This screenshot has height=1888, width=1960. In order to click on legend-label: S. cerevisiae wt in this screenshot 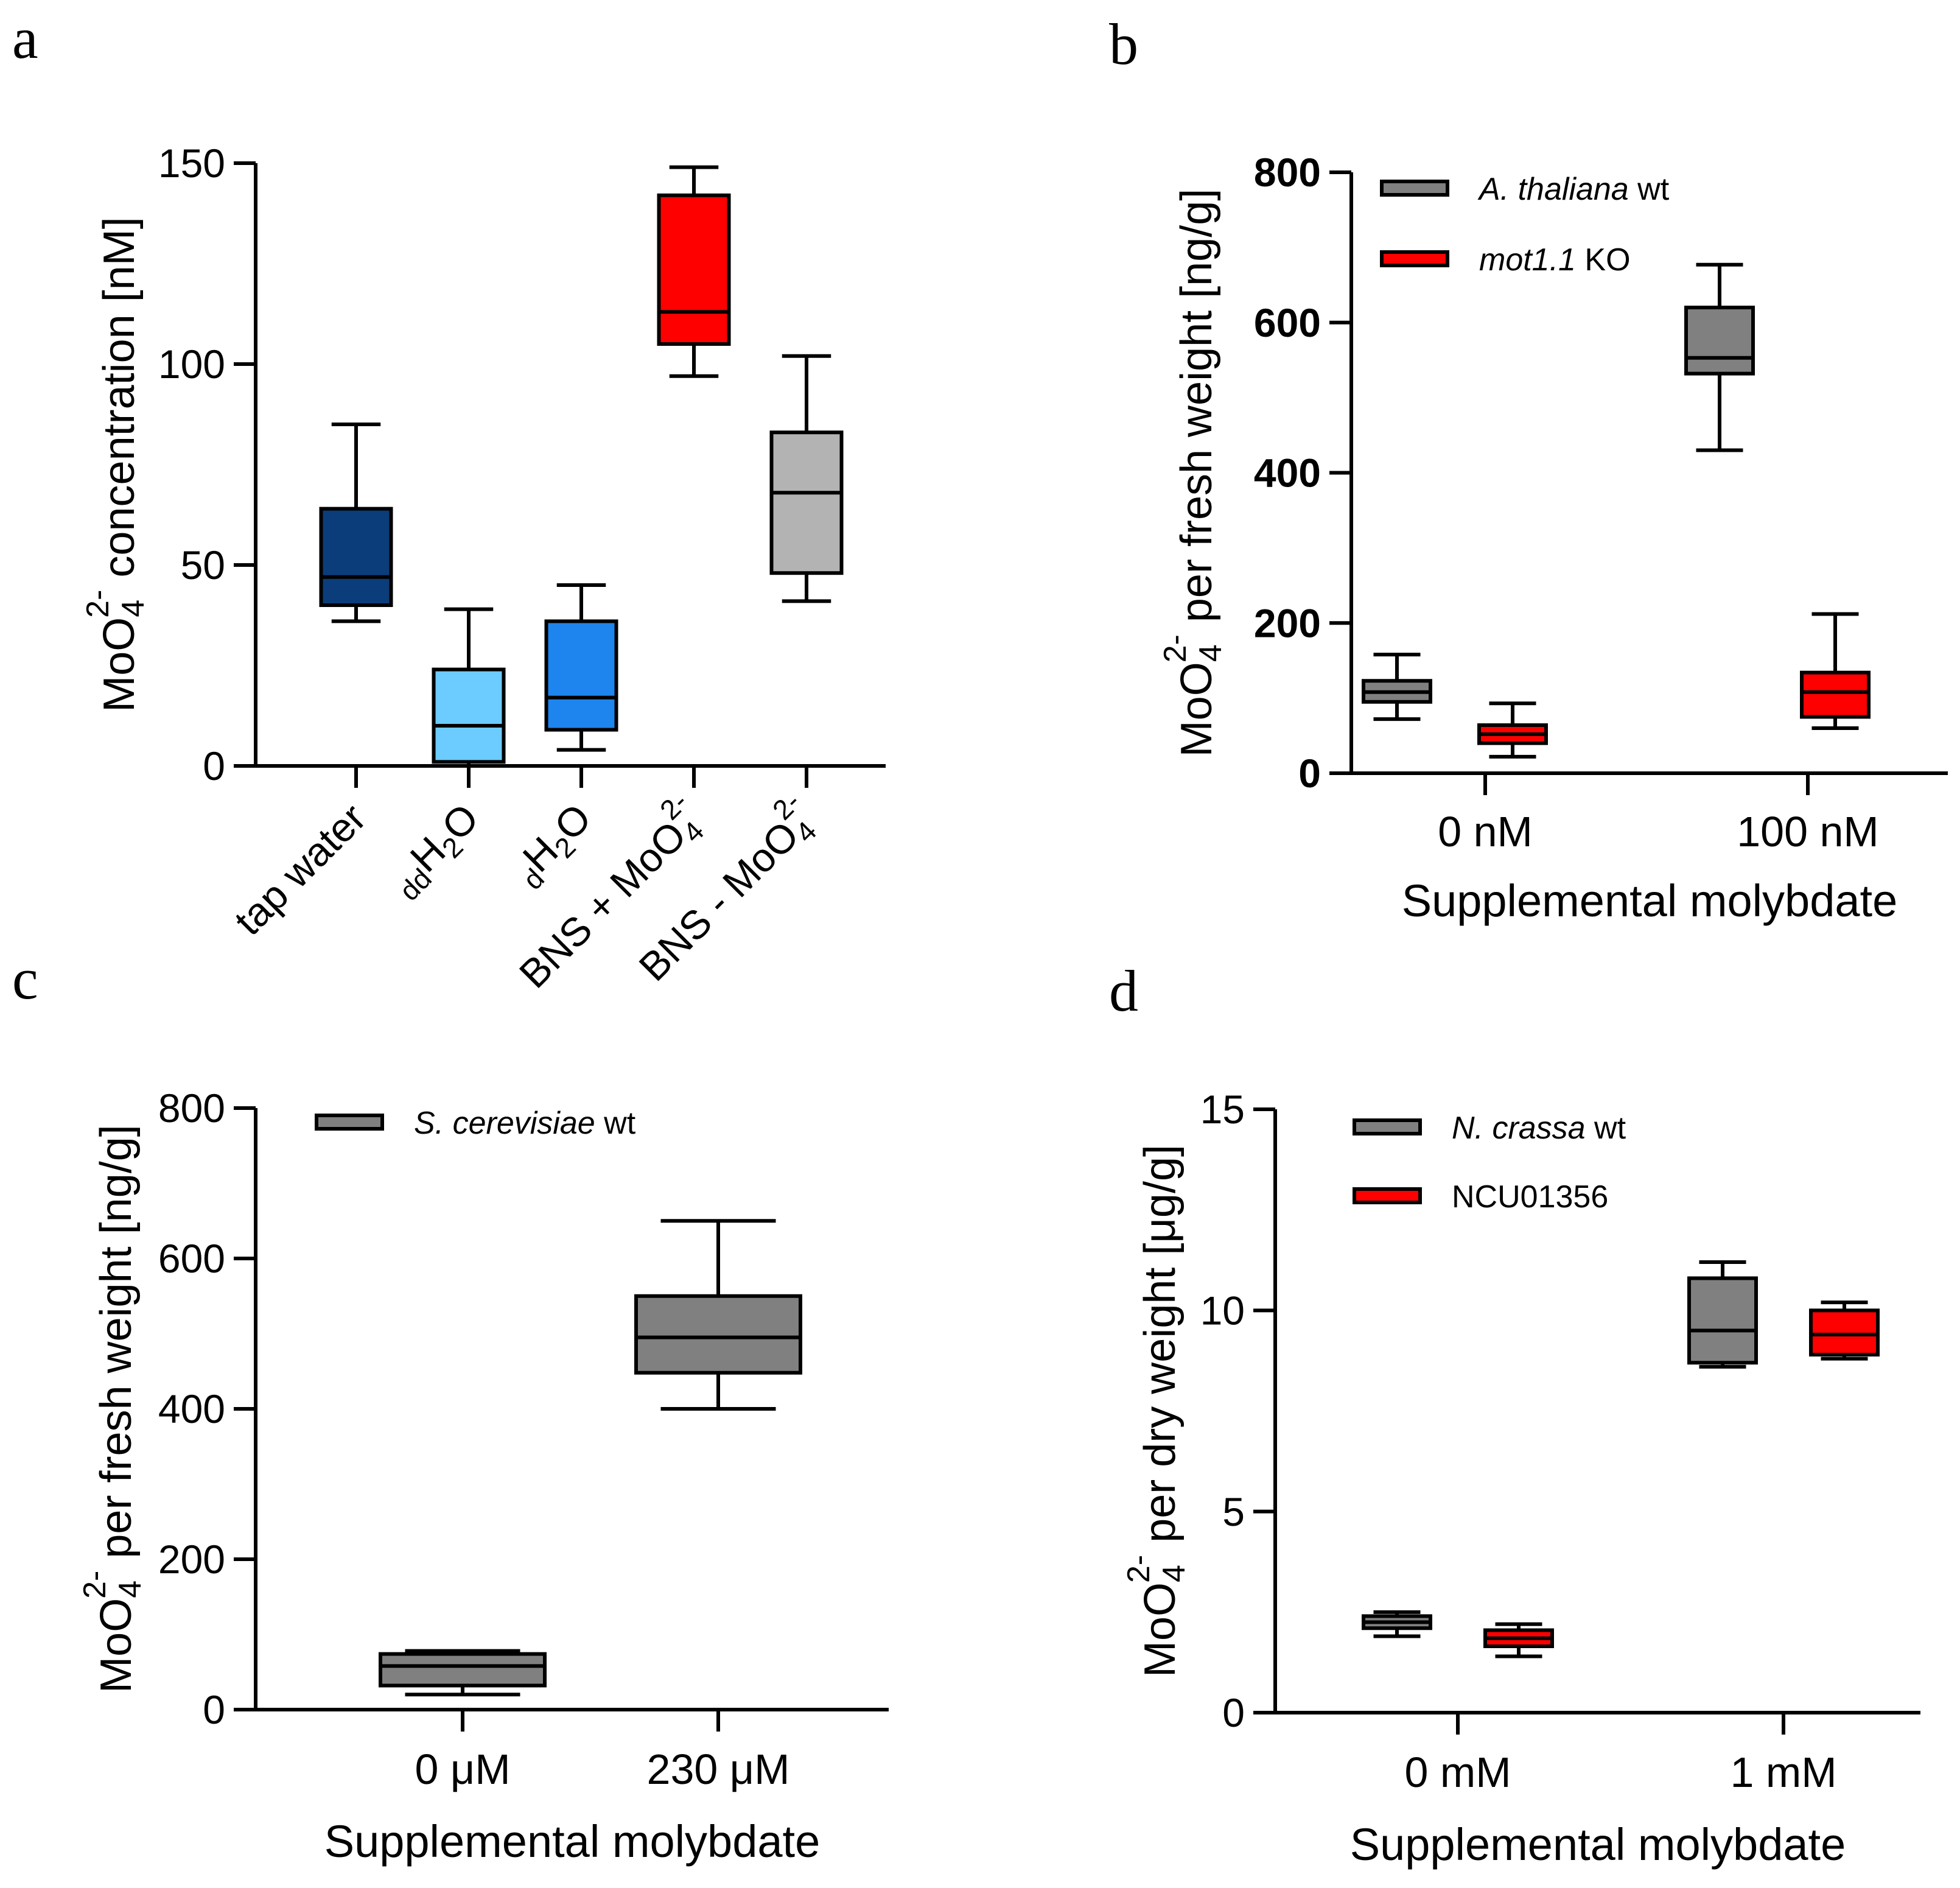, I will do `click(525, 1123)`.